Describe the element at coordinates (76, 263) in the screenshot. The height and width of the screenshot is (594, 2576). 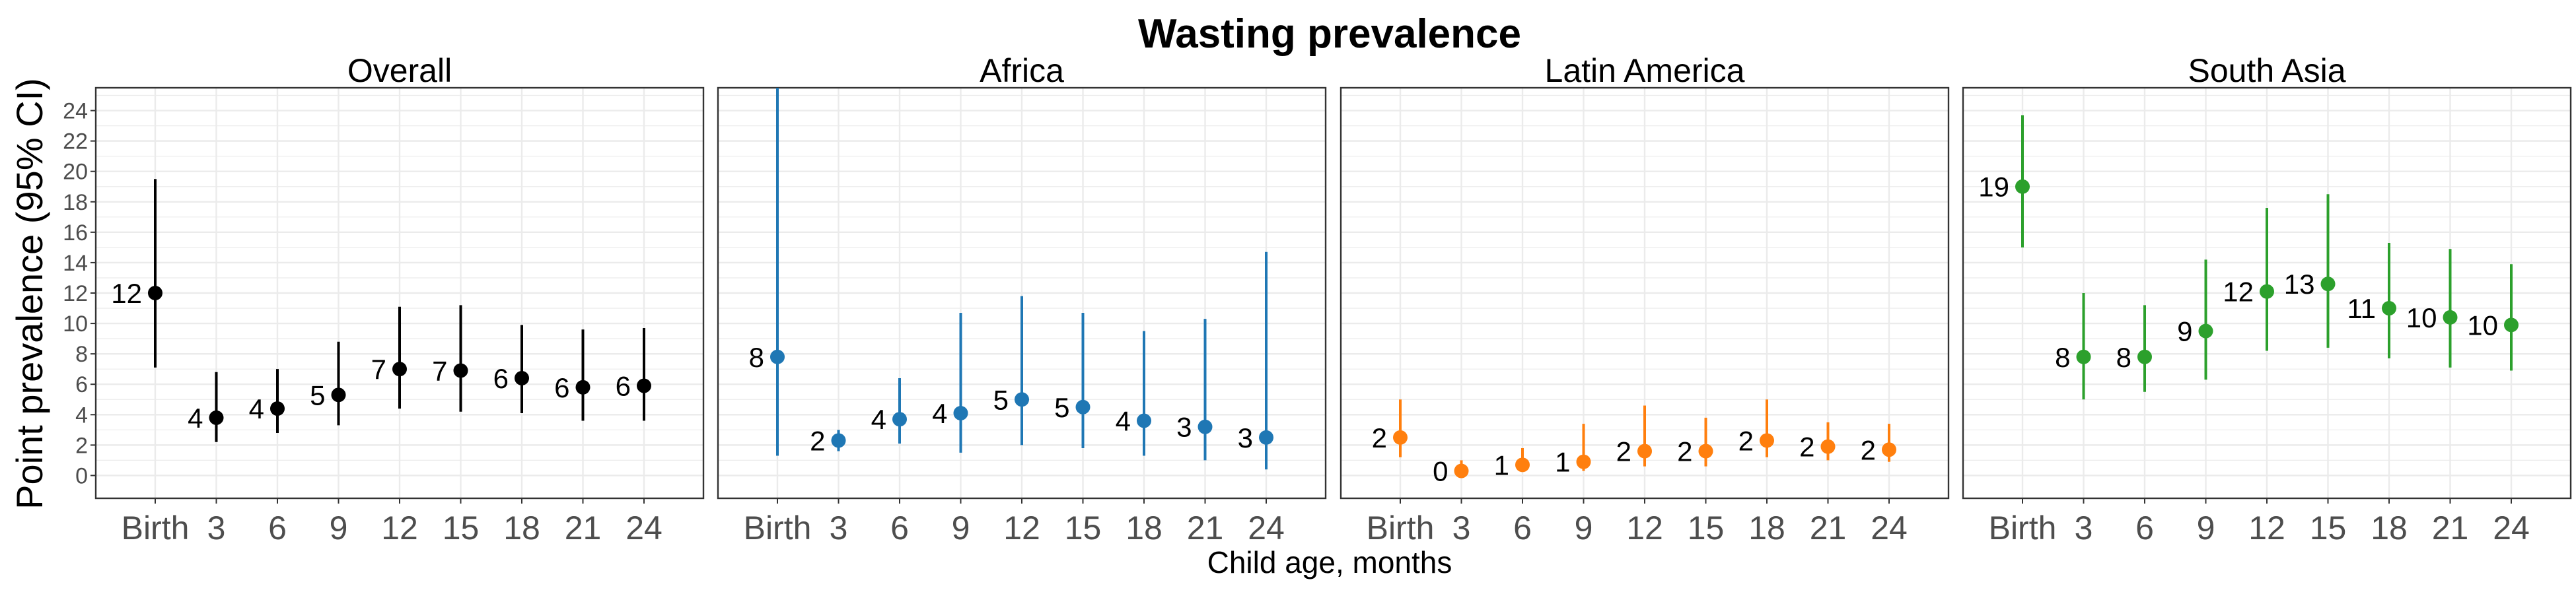
I see `y-tick-label: 14` at that location.